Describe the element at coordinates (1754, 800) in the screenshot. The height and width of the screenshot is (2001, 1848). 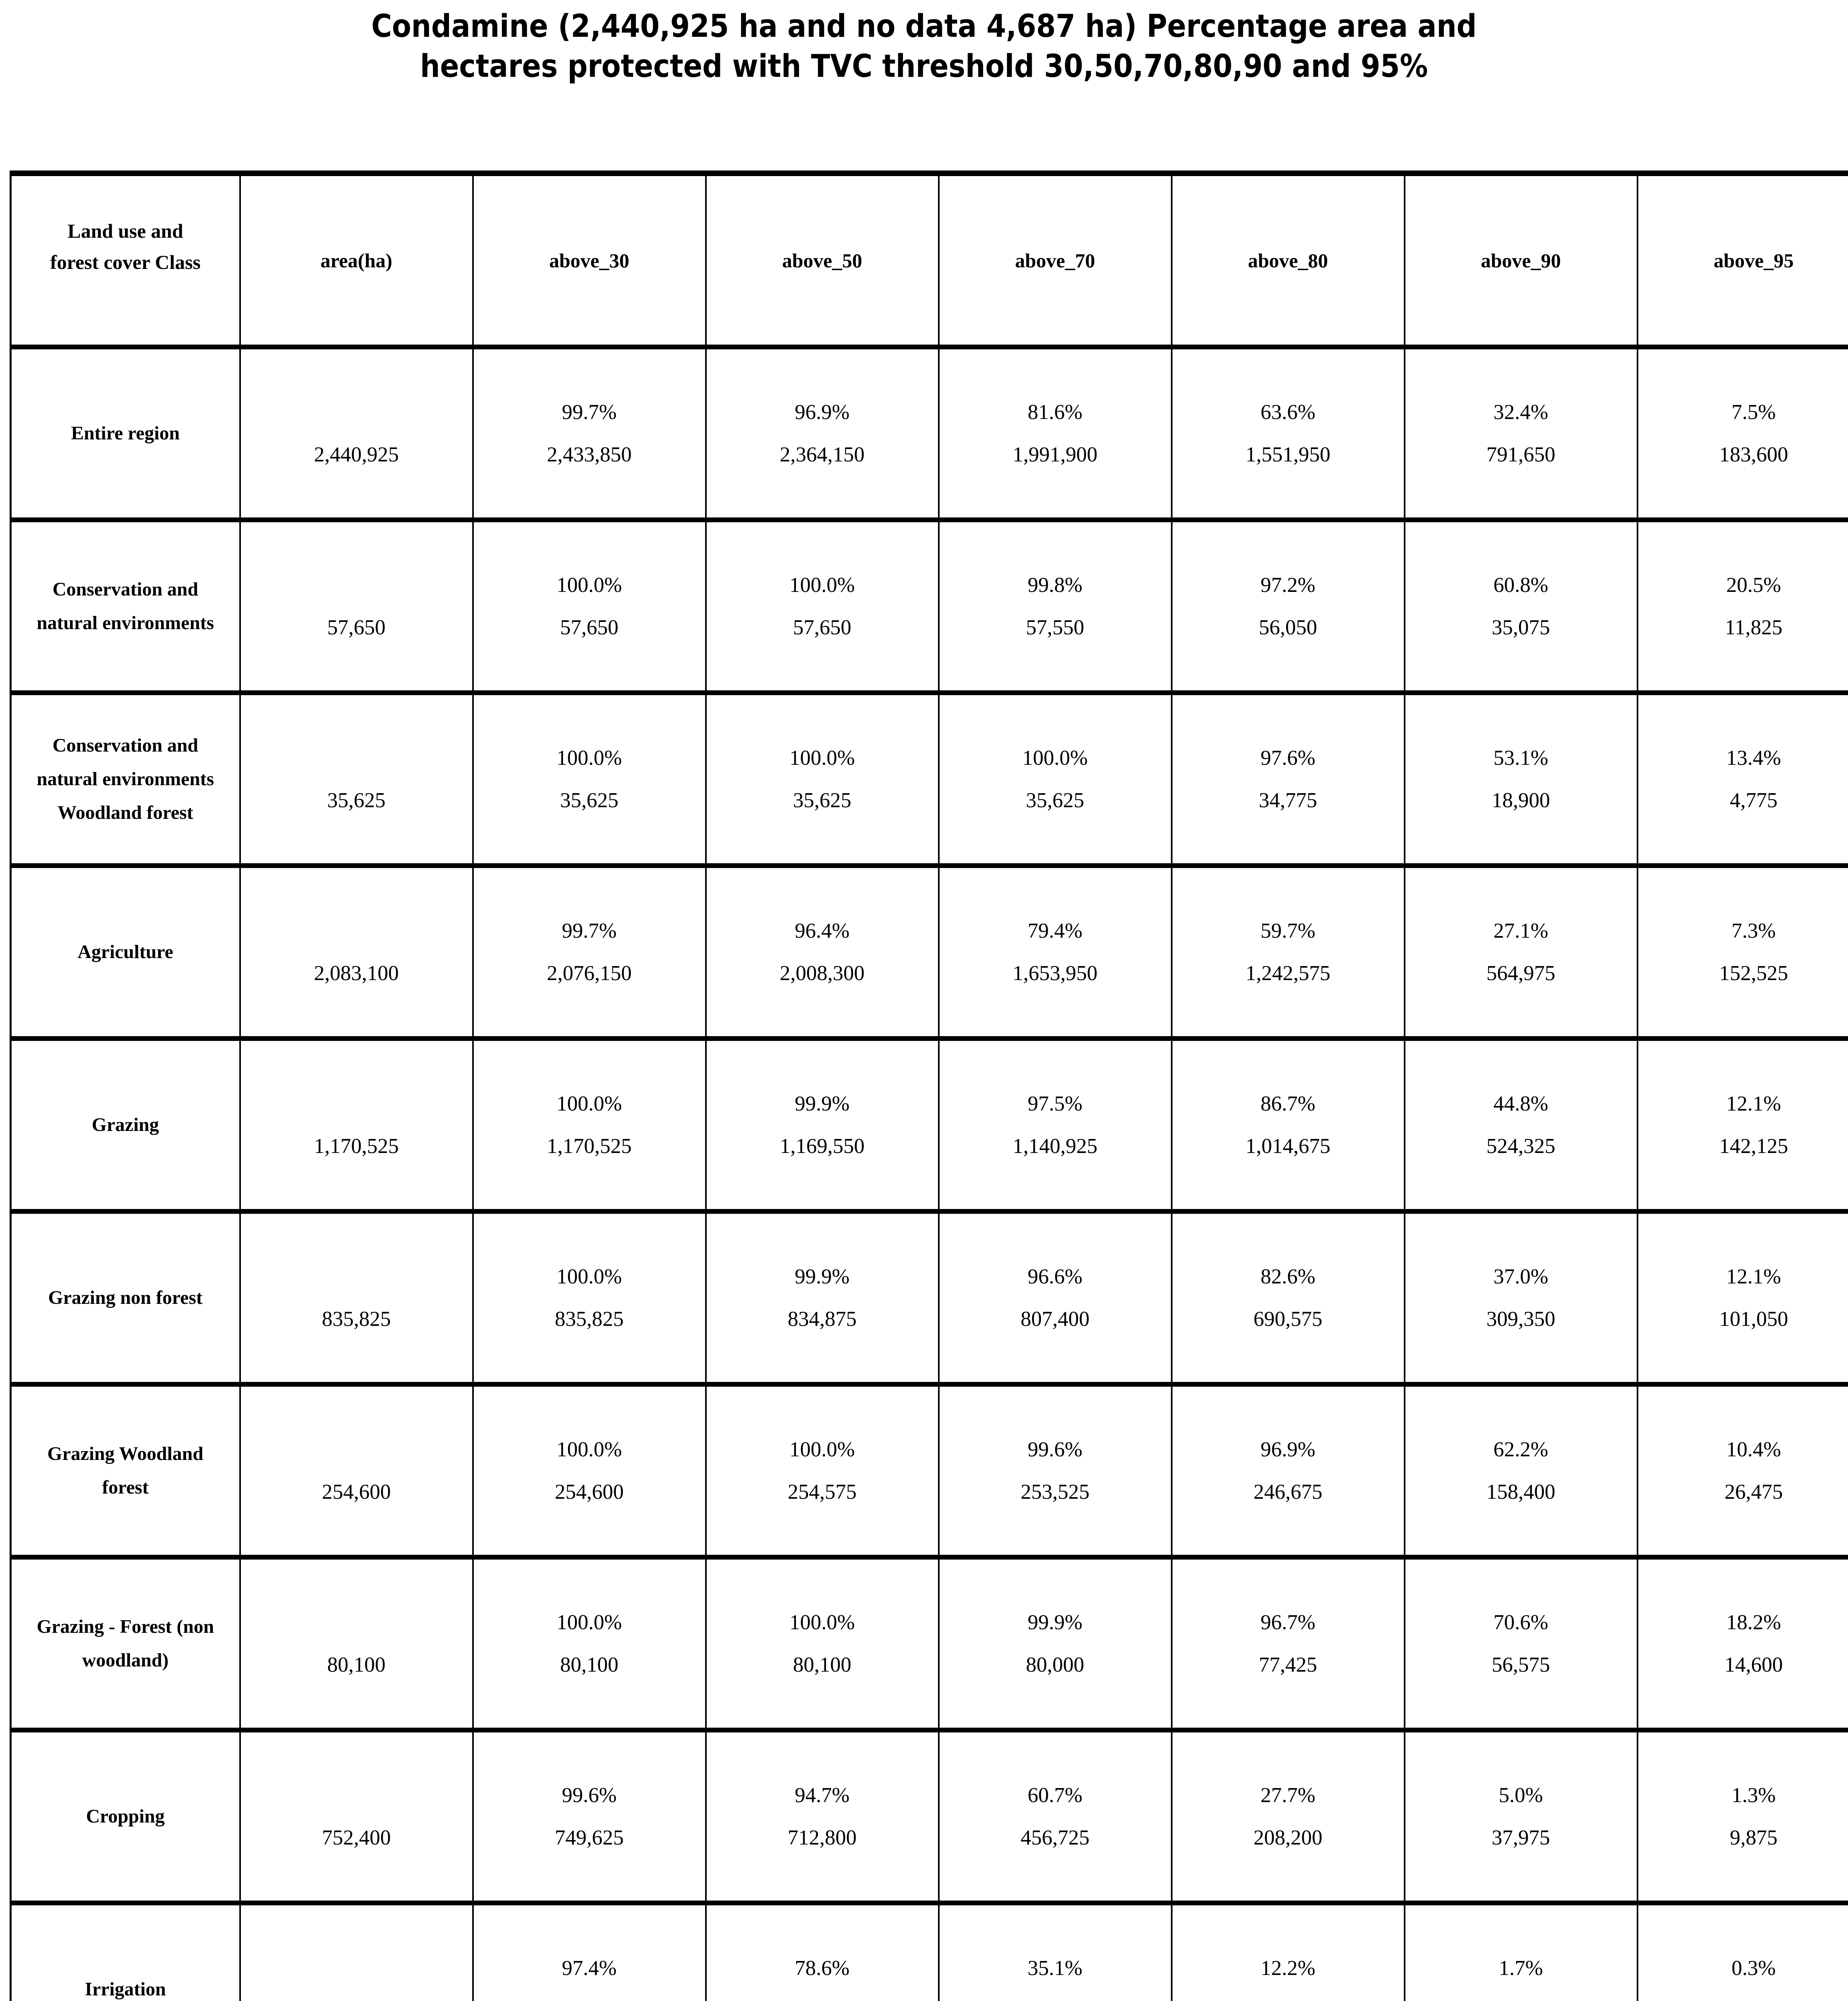
I see `hectares-value: 4,775` at that location.